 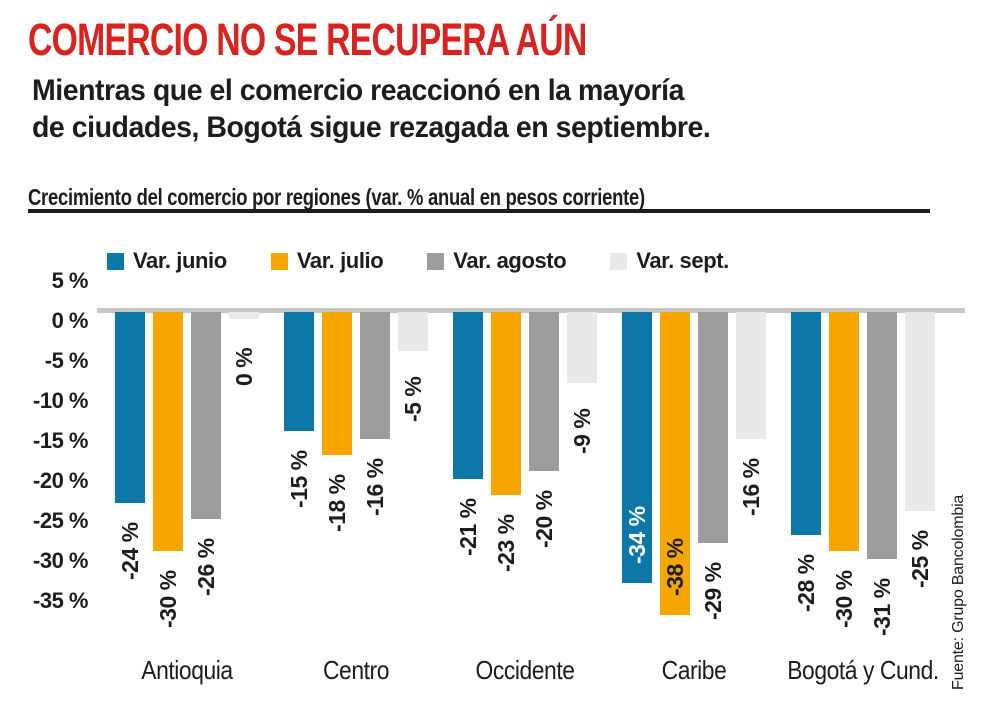 What do you see at coordinates (60, 520) in the screenshot?
I see `y-axis-tick-label: -25 %` at bounding box center [60, 520].